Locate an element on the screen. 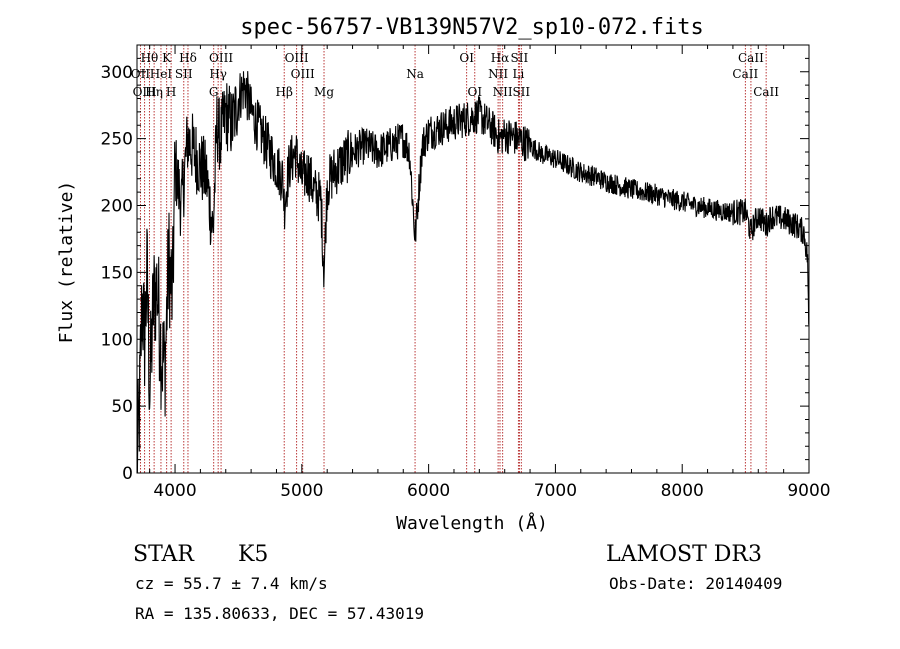  line-label: Hθ is located at coordinates (150, 58).